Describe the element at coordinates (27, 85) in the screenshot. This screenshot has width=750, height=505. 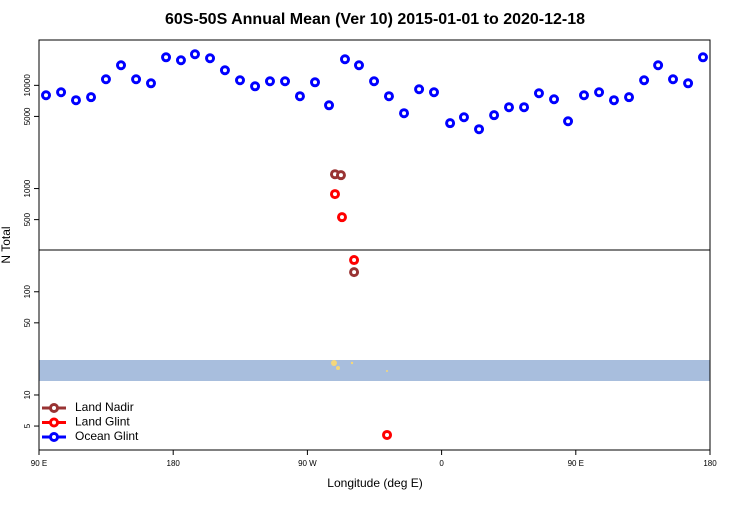
I see `y-tick-label: 10000` at that location.